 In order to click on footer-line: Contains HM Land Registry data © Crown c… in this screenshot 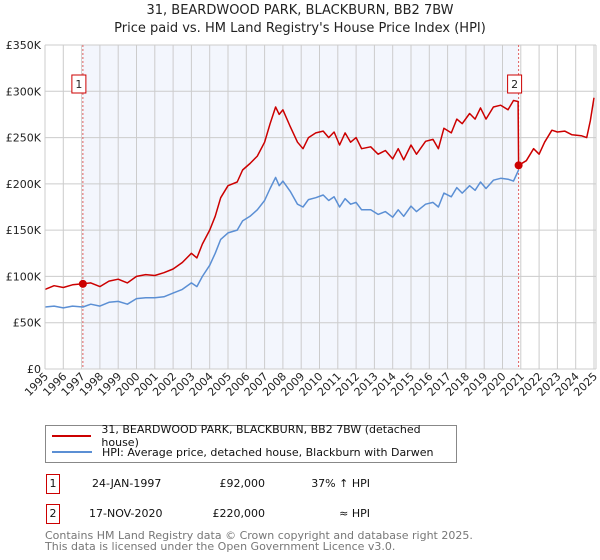, I will do `click(259, 535)`.